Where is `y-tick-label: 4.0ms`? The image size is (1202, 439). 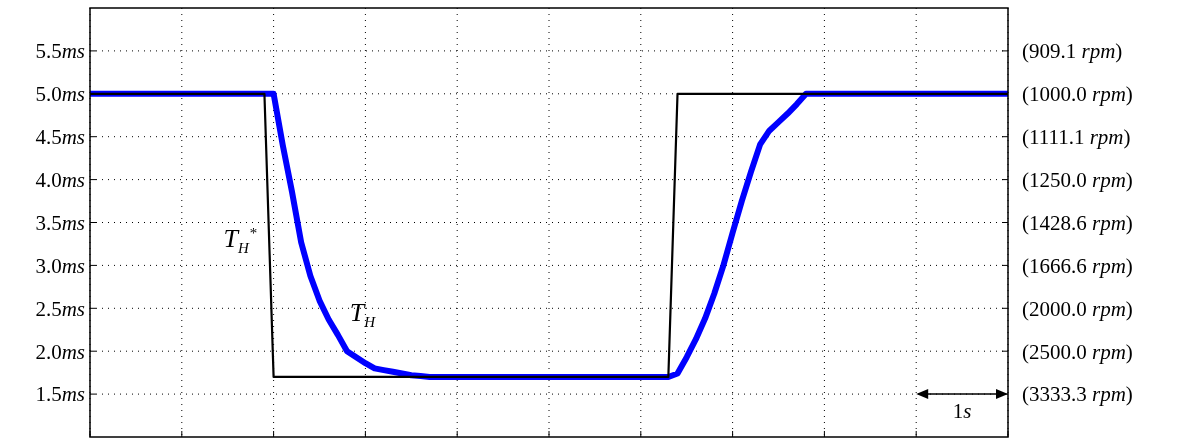 y-tick-label: 4.0ms is located at coordinates (60, 179).